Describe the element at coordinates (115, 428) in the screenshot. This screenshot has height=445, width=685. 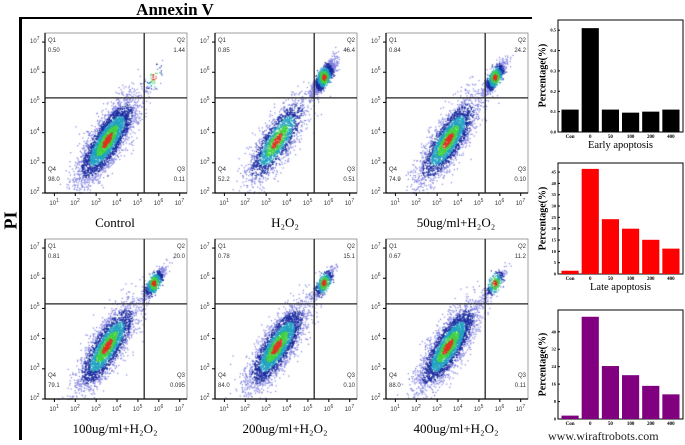
I see `plot-caption: 100ug/ml+H₂O₂` at that location.